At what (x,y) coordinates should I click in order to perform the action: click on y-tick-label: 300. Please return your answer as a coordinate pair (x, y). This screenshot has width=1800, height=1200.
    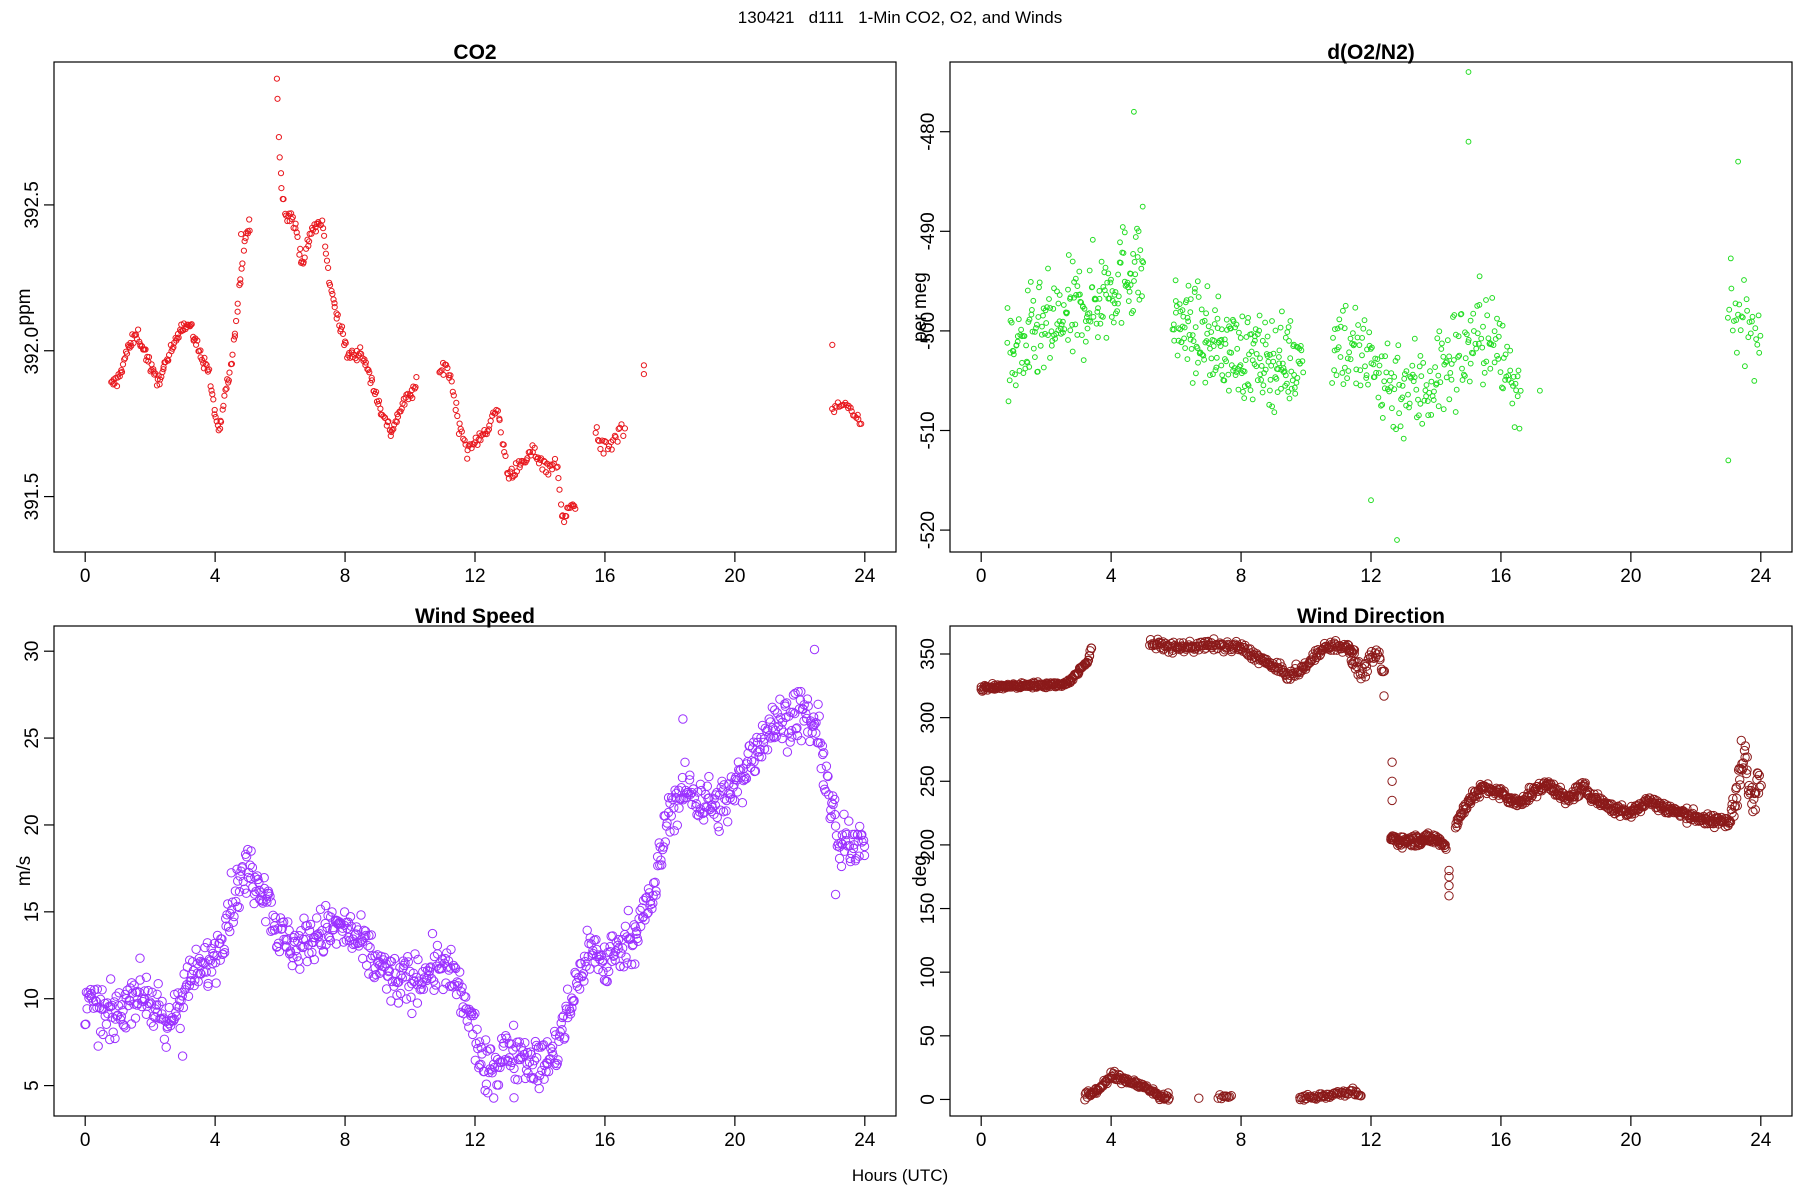
    Looking at the image, I should click on (928, 718).